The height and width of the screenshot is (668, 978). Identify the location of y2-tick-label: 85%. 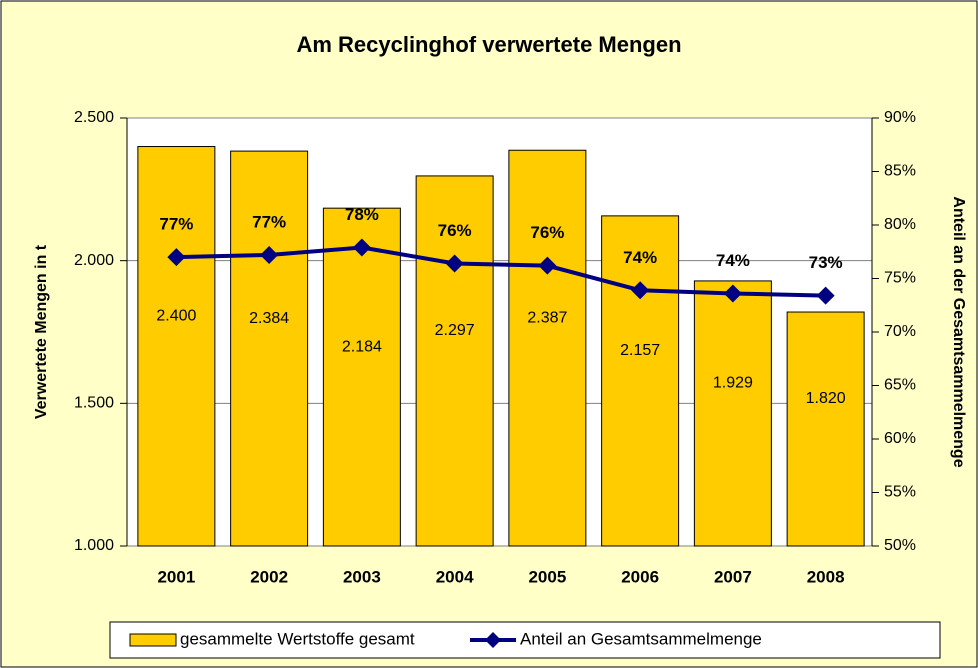
(900, 171).